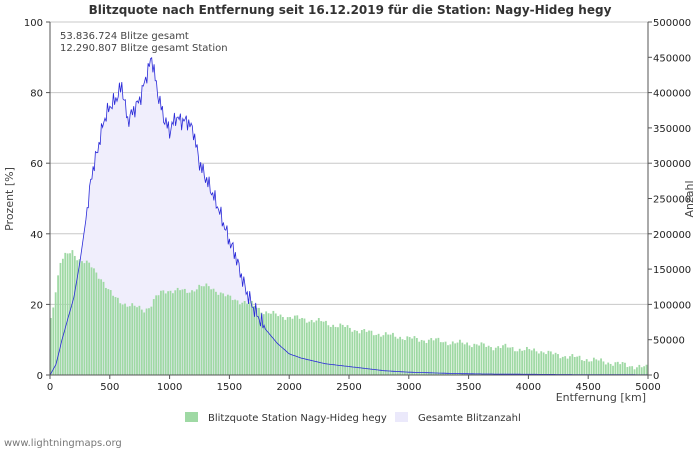  Describe the element at coordinates (229, 387) in the screenshot. I see `x-tick-label: 1500` at that location.